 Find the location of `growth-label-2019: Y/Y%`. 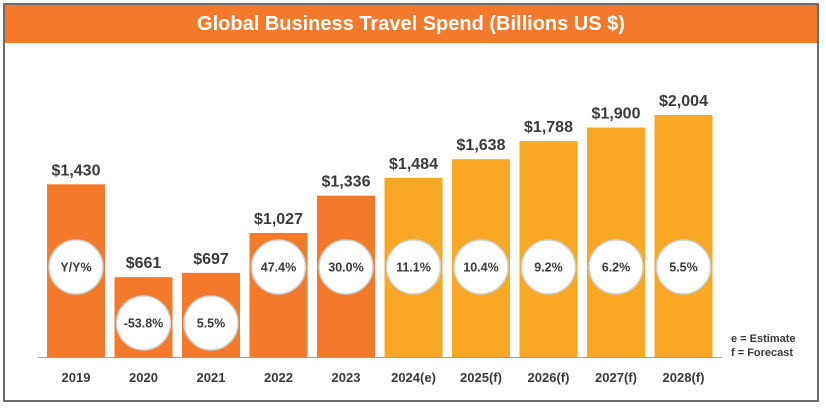

growth-label-2019: Y/Y% is located at coordinates (75, 268).